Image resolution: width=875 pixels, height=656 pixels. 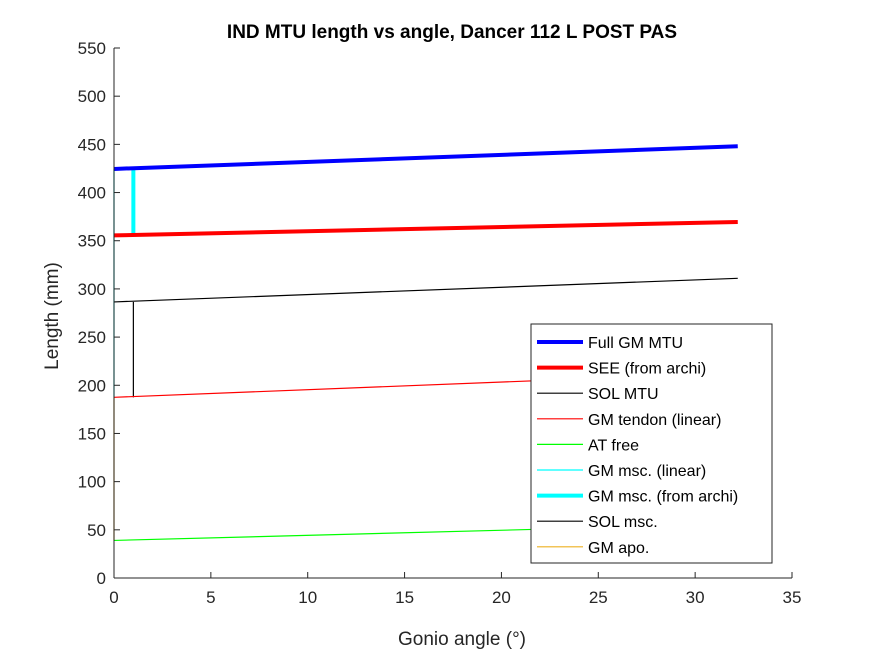 What do you see at coordinates (623, 522) in the screenshot?
I see `legend-label-7: SOL msc.` at bounding box center [623, 522].